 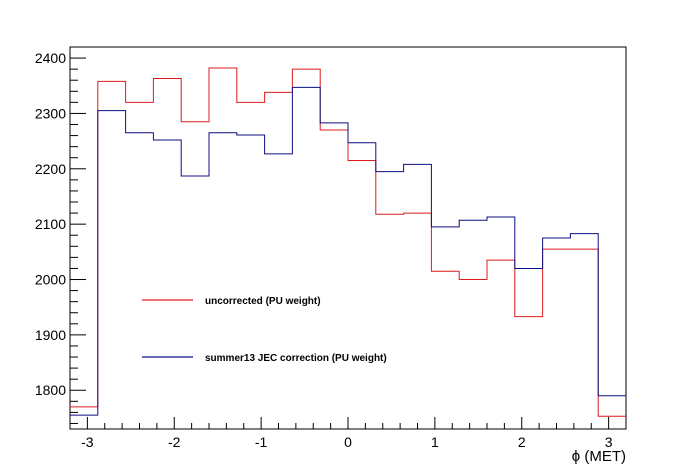 I want to click on x-tick-labels: -3 -2 -1 0 1 2 3, so click(x=347, y=442).